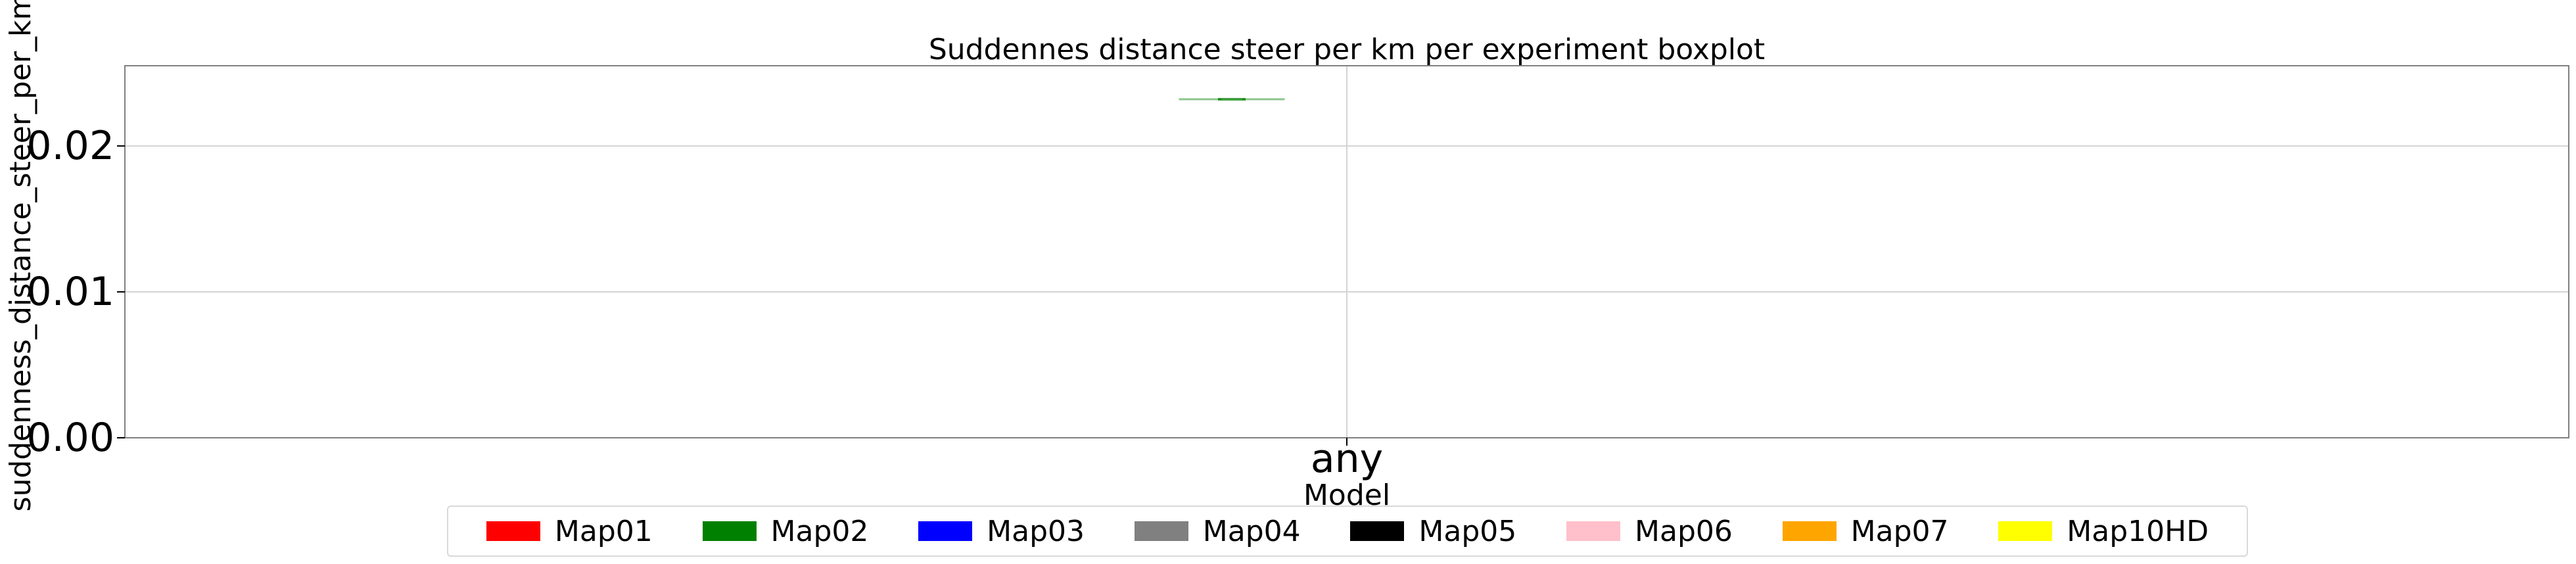 This screenshot has width=2576, height=564. I want to click on legend-label: Map03, so click(1036, 531).